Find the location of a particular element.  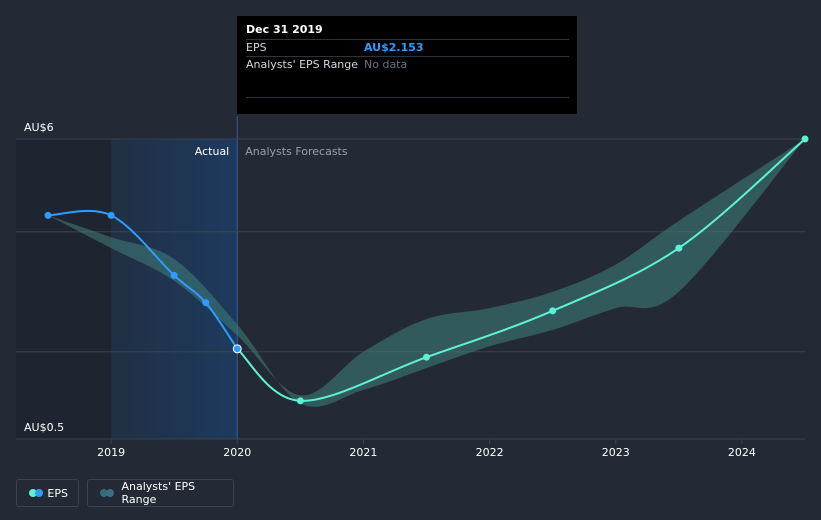

x-tick-label-5: 2024 is located at coordinates (742, 452).